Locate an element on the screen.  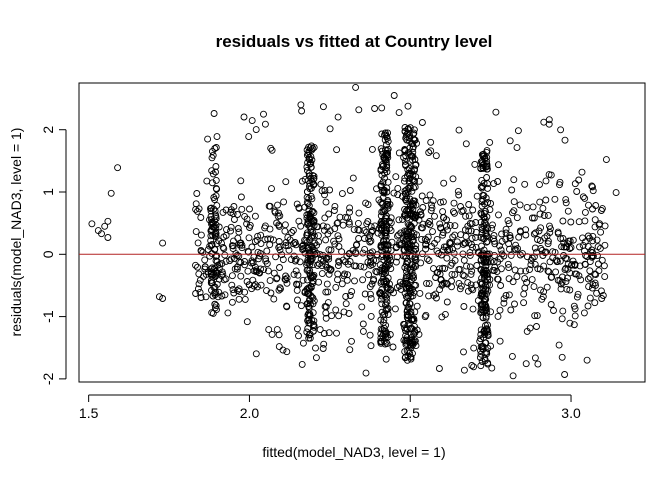
y-tick-label: 1 is located at coordinates (48, 192).